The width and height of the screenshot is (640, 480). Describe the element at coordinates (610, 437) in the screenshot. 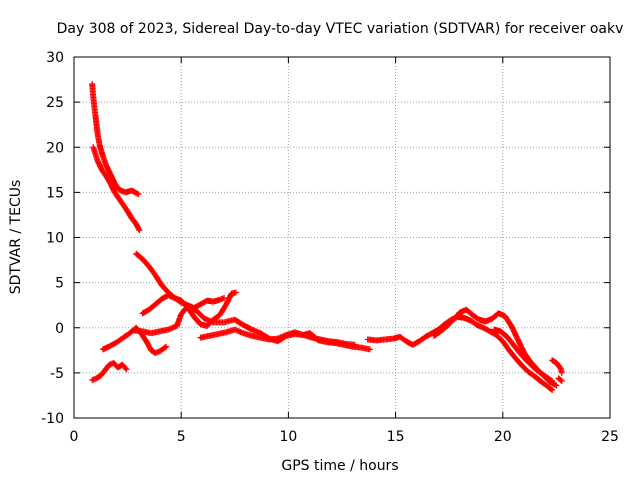

I see `x-tick-label: 25` at that location.